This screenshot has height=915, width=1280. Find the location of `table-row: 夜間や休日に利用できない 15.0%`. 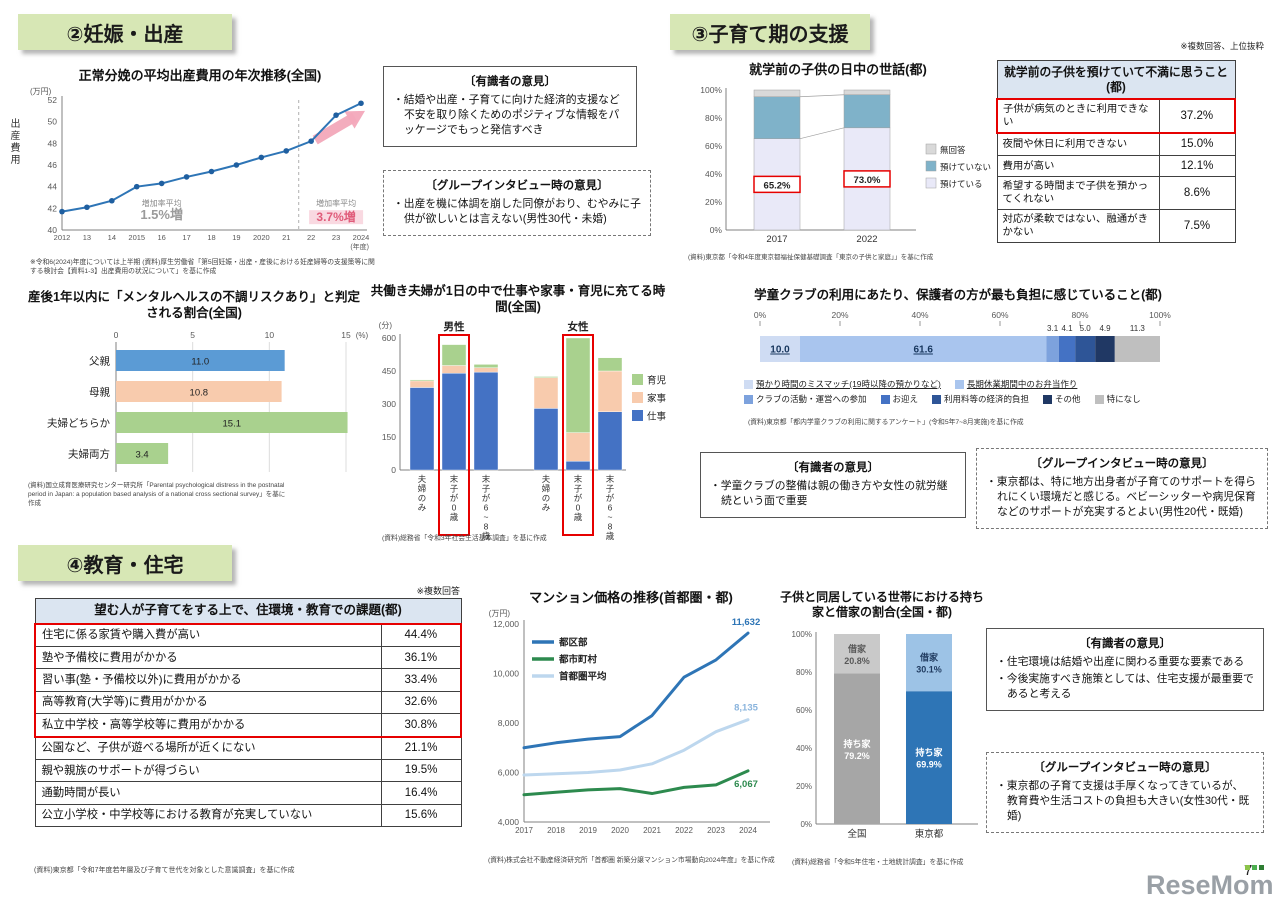

table-row: 夜間や休日に利用できない 15.0% is located at coordinates (1116, 144).